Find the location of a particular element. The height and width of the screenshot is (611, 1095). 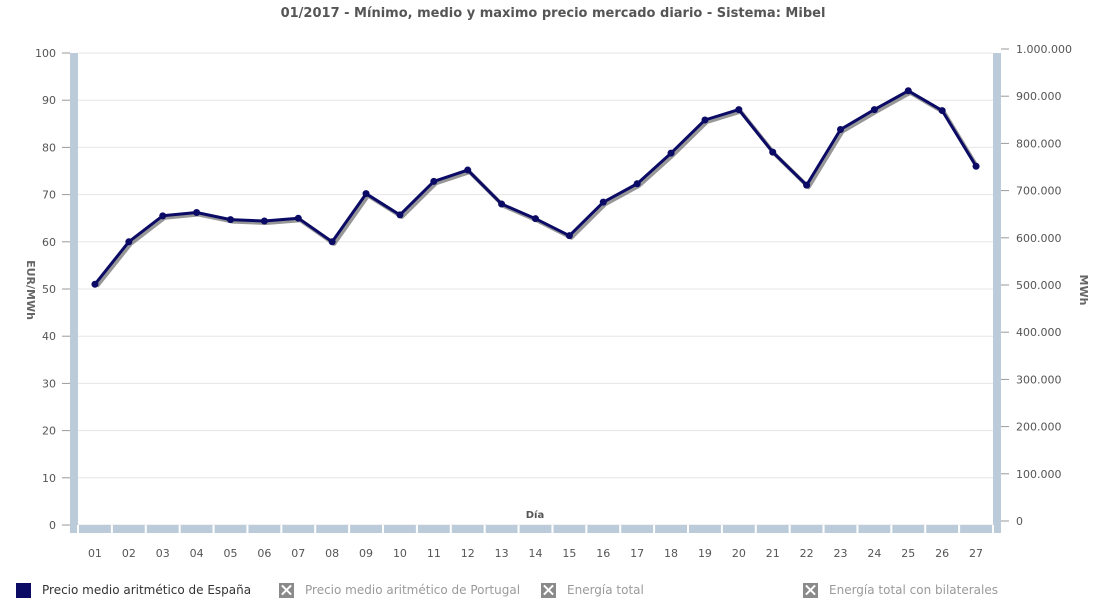

y2-tick-label: 200.000 is located at coordinates (1039, 427).